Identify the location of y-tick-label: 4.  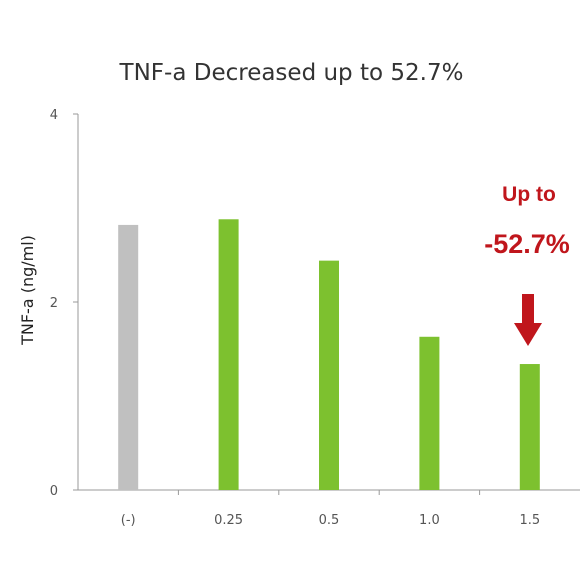
(54, 115).